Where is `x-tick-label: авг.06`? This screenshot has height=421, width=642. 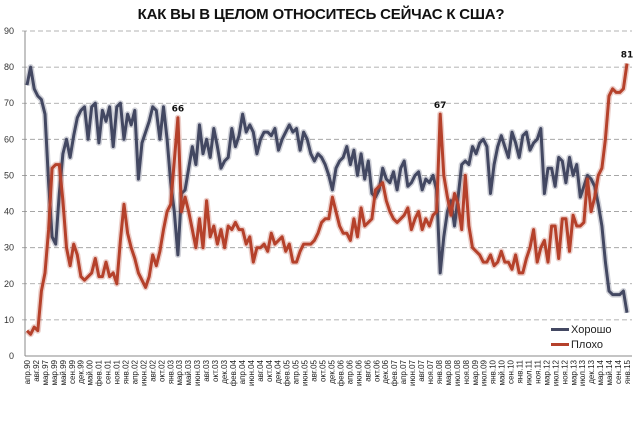 x-tick-label: авг.06 is located at coordinates (367, 370).